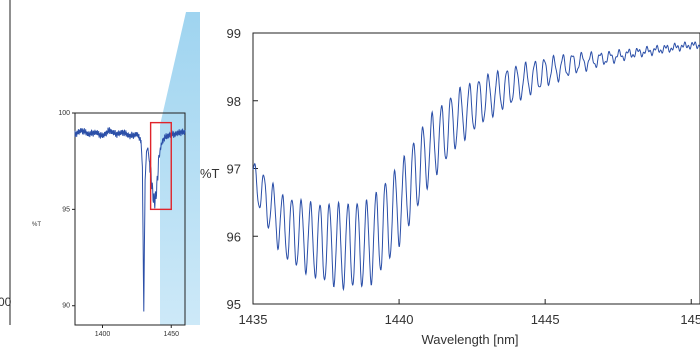 This screenshot has width=700, height=347. I want to click on overview-axes-frame, so click(130, 219).